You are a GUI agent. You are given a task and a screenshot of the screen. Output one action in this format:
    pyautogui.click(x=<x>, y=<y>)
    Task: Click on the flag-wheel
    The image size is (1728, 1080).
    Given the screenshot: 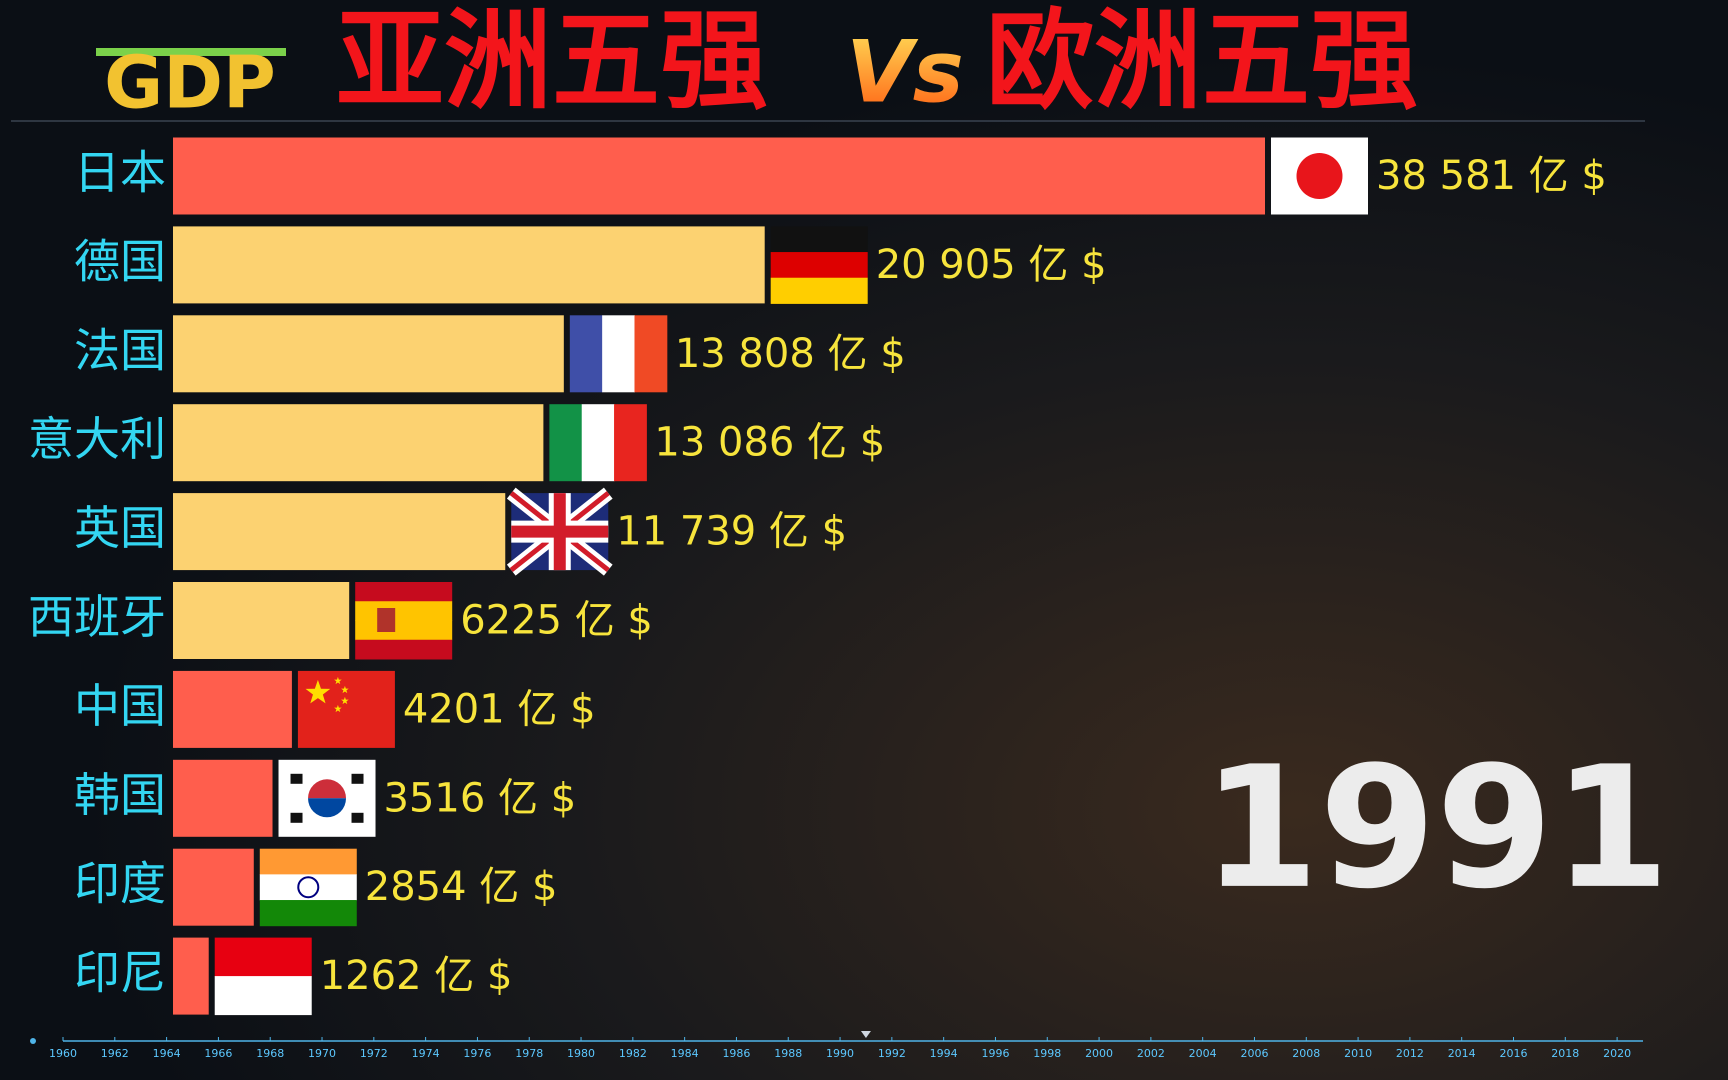 What is the action you would take?
    pyautogui.click(x=308, y=887)
    